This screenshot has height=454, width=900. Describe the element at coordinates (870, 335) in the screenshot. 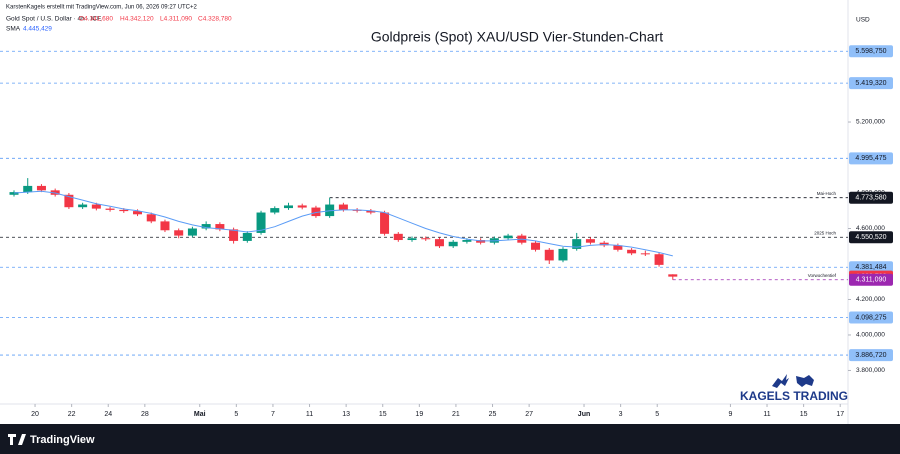

I see `y-tick-label: 4.000,000` at that location.